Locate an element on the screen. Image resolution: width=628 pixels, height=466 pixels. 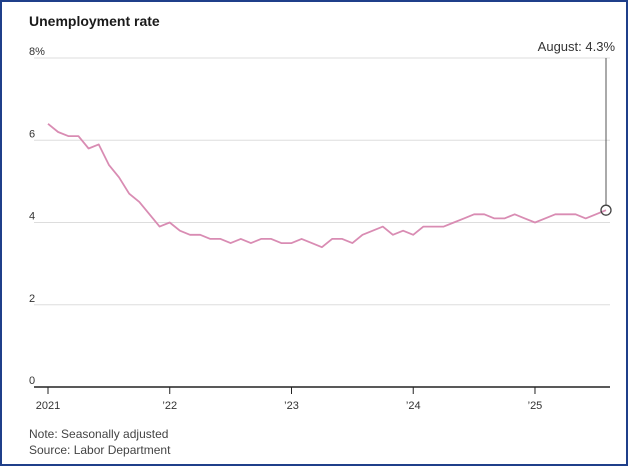
x-tick-label: ’23 is located at coordinates (291, 406).